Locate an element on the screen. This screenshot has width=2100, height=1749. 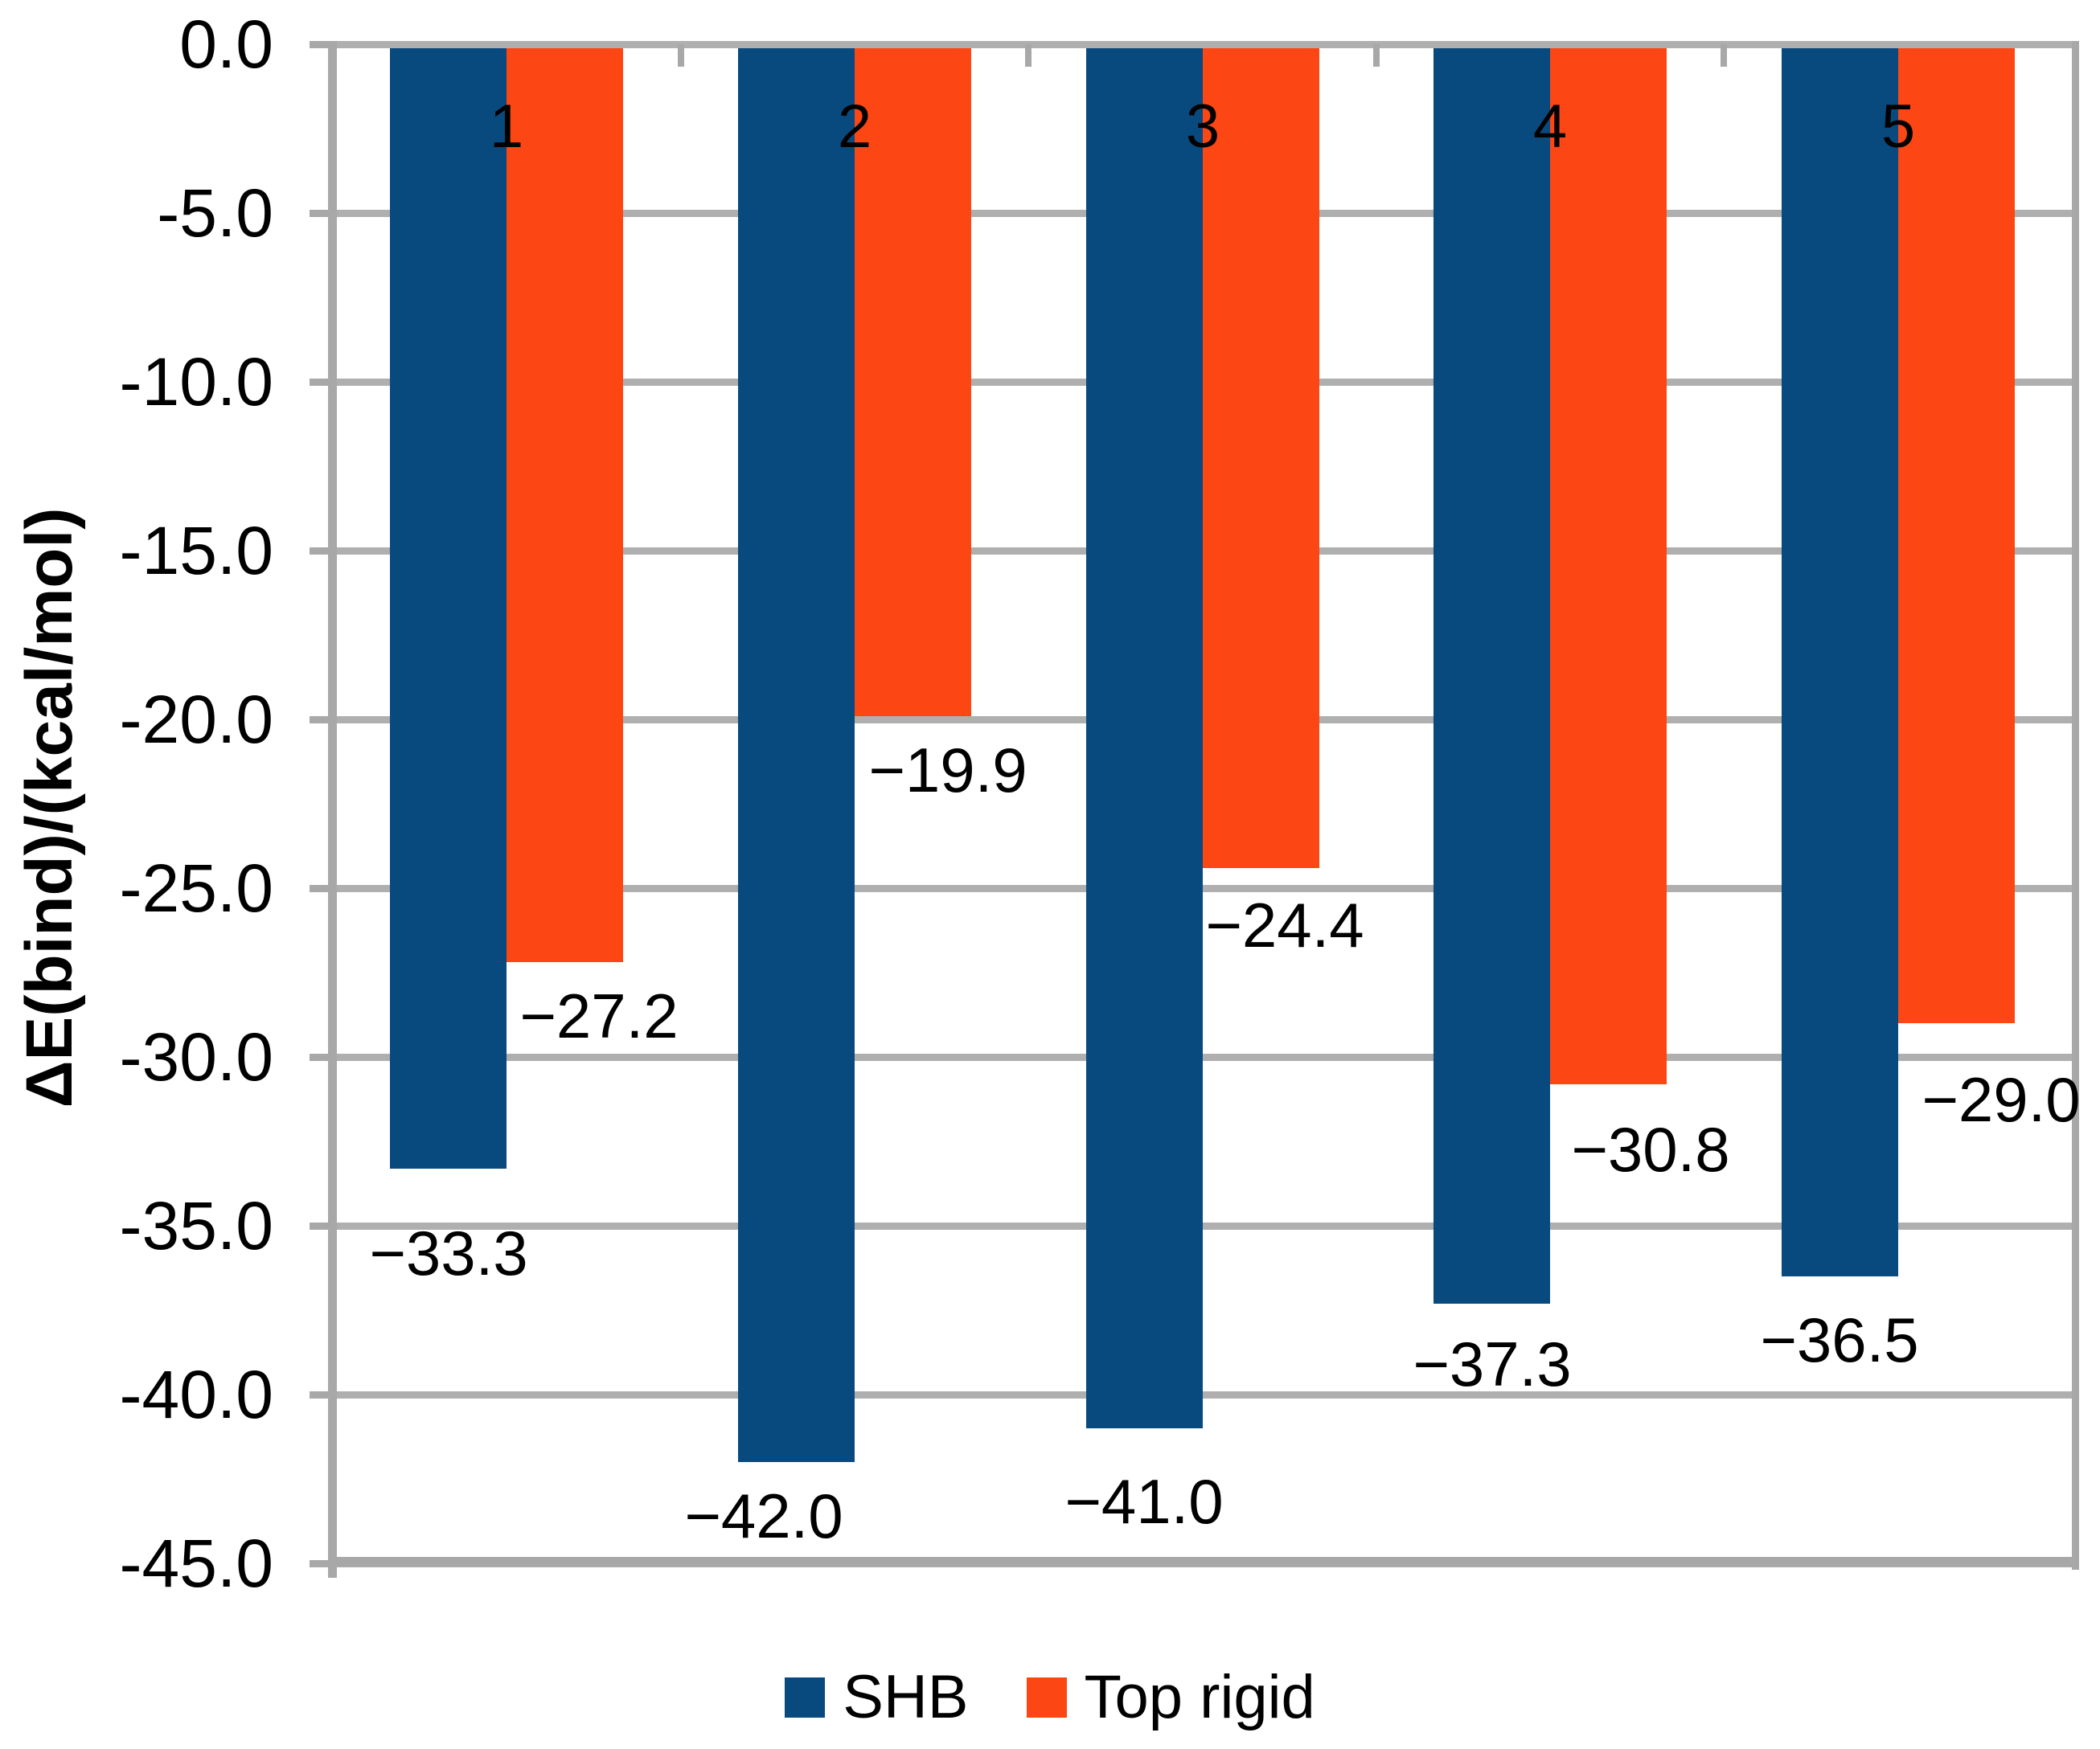
data-label: −36.5 is located at coordinates (1840, 1340).